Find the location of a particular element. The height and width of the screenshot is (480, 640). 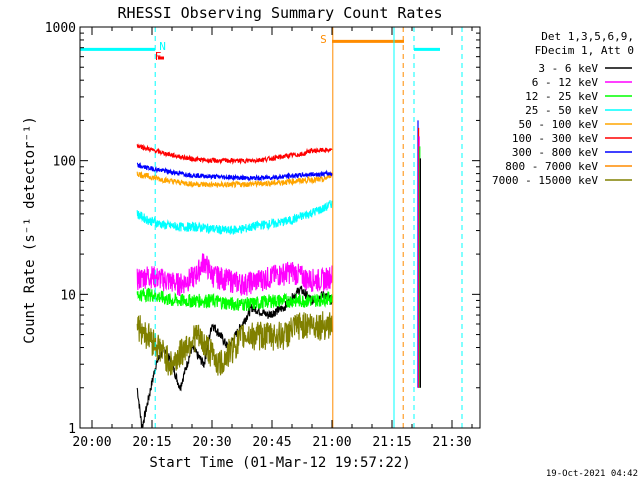

y-tick-label: 1000 is located at coordinates (60, 28).